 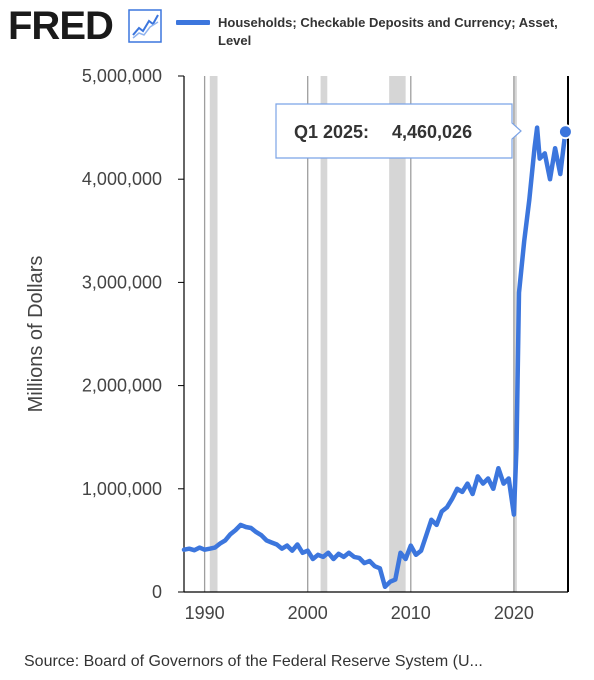 What do you see at coordinates (193, 22) in the screenshot?
I see `legend-swatch` at bounding box center [193, 22].